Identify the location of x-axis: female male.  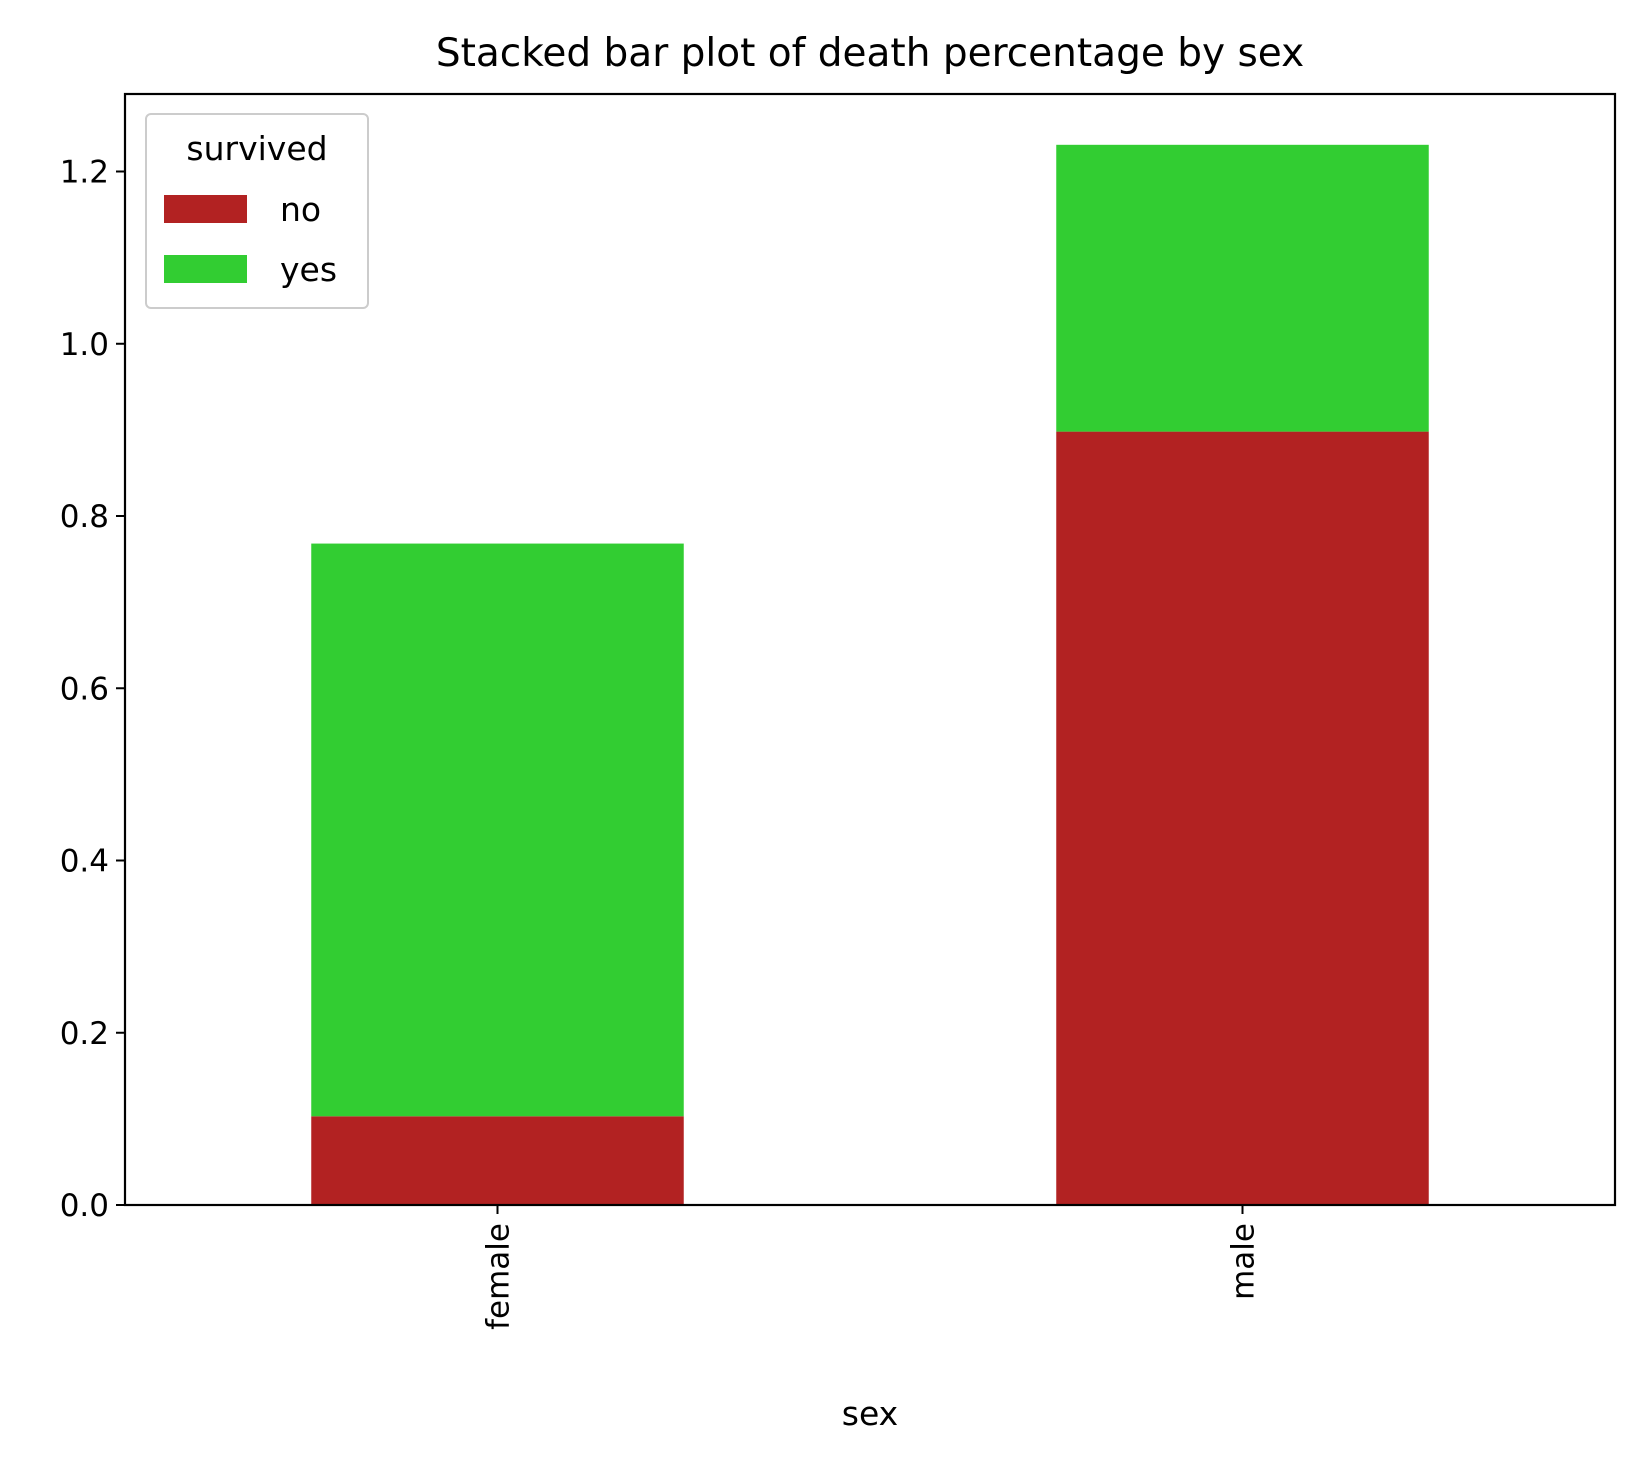
(871, 1267).